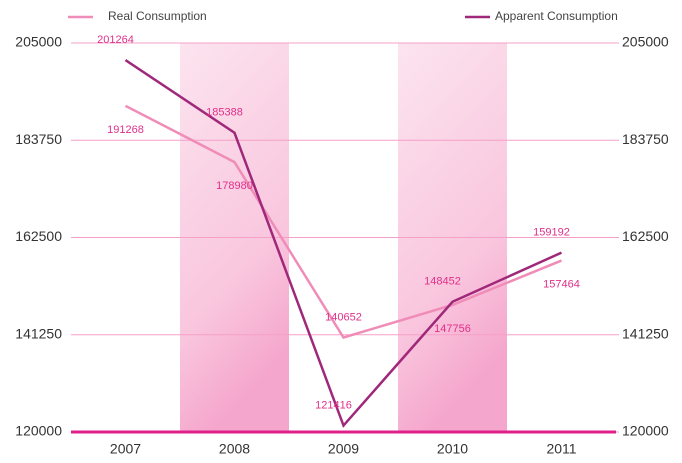 The height and width of the screenshot is (463, 682). What do you see at coordinates (234, 449) in the screenshot?
I see `x-tick-label: 2008` at bounding box center [234, 449].